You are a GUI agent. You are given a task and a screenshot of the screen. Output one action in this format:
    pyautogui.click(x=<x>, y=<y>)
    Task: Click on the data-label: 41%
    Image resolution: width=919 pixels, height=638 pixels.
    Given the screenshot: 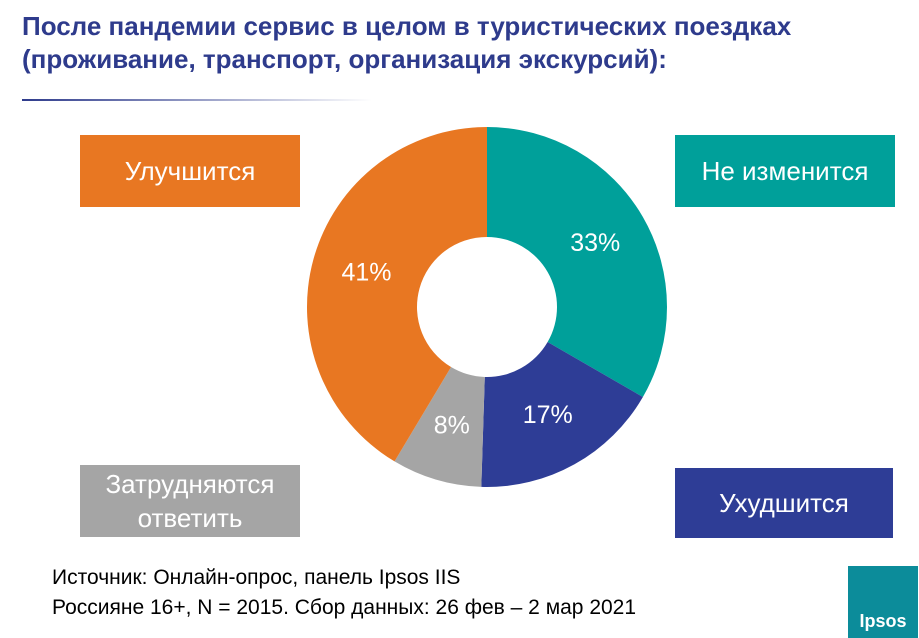 What is the action you would take?
    pyautogui.click(x=366, y=272)
    